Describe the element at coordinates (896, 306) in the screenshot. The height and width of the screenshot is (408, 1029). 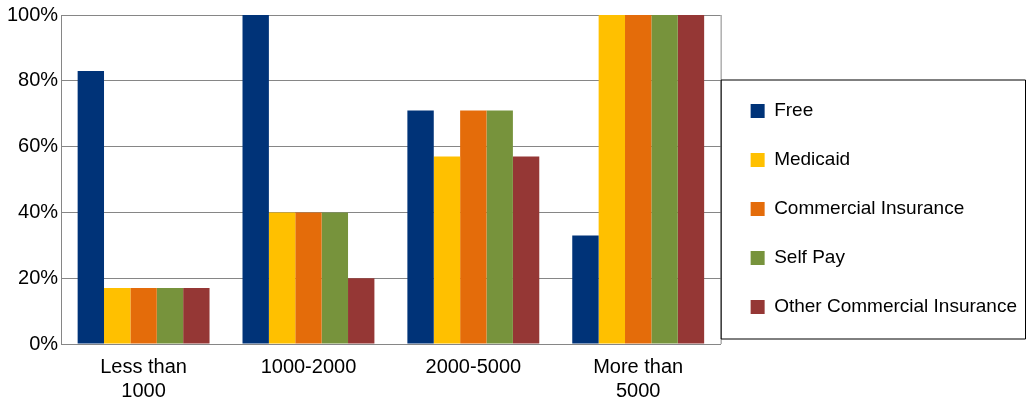
I see `legend-label: Other Commercial Insurance` at that location.